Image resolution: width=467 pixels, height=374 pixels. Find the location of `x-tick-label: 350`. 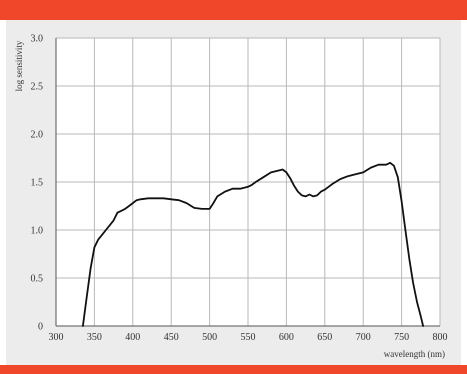

x-tick-label: 350 is located at coordinates (94, 337).